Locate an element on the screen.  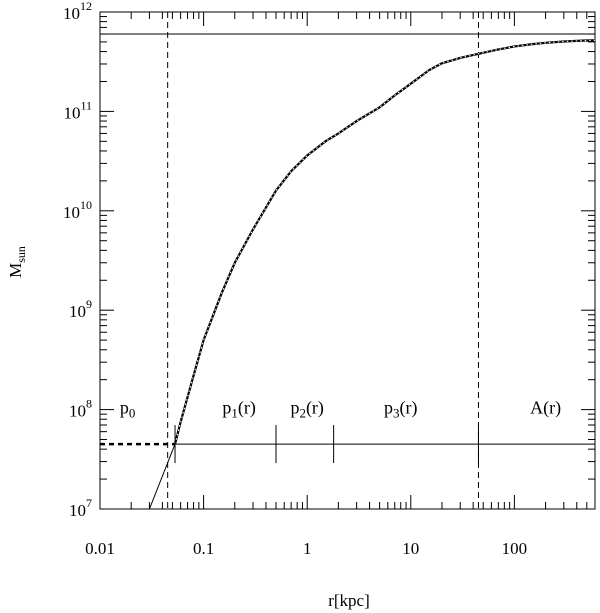
y-tick-label-5: 10¹² is located at coordinates (77, 11).